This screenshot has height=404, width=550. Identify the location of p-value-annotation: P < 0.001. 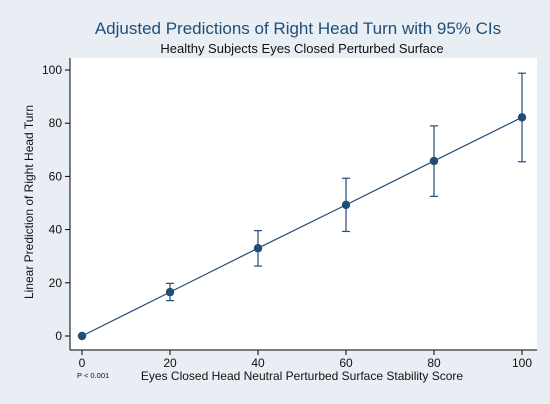
(93, 375).